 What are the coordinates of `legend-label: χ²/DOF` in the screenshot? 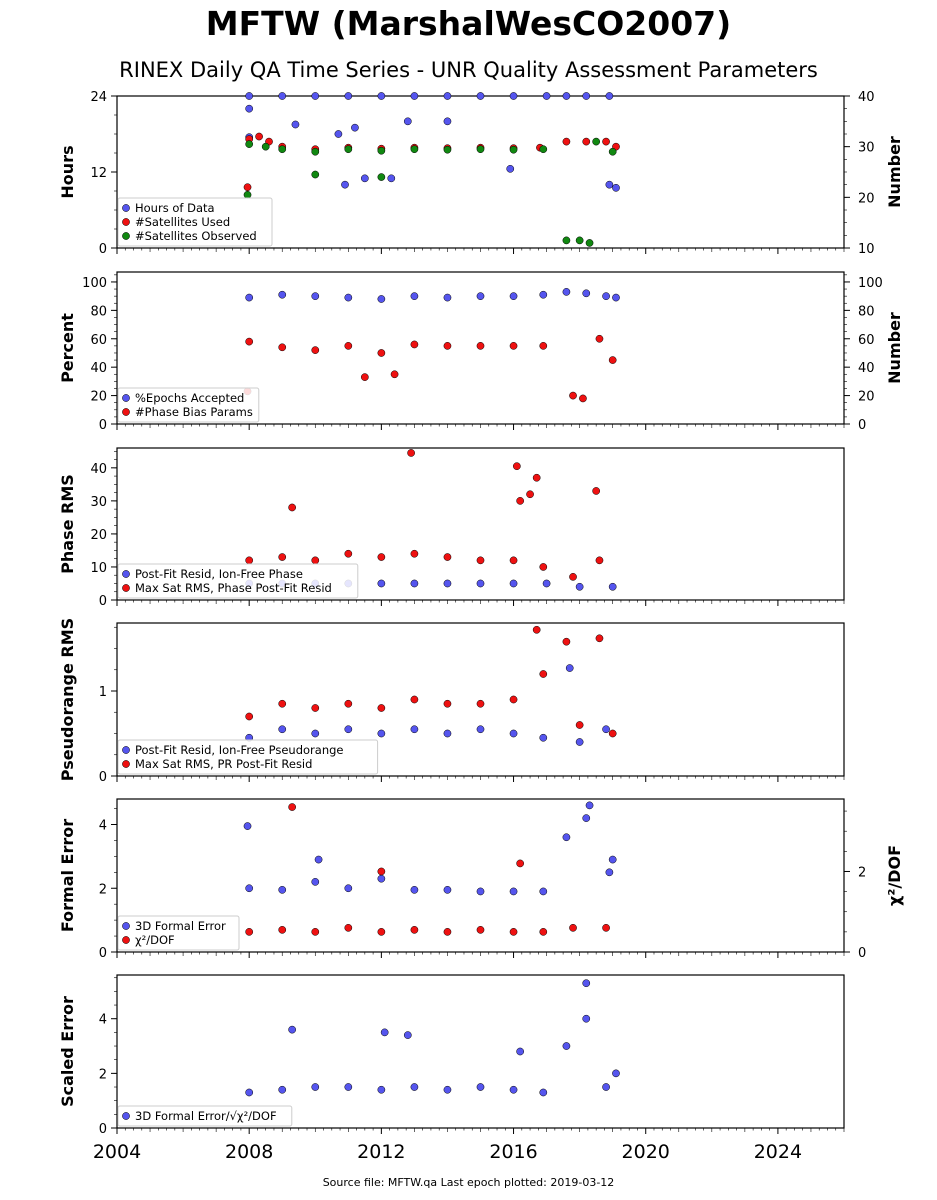 It's located at (155, 940).